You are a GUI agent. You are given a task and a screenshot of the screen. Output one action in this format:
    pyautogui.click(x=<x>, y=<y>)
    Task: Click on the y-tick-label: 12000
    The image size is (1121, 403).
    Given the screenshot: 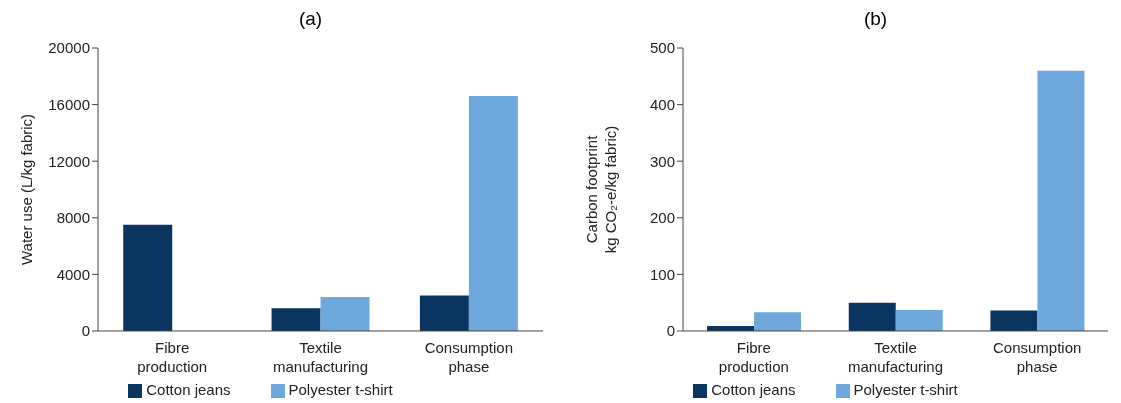 What is the action you would take?
    pyautogui.click(x=69, y=161)
    